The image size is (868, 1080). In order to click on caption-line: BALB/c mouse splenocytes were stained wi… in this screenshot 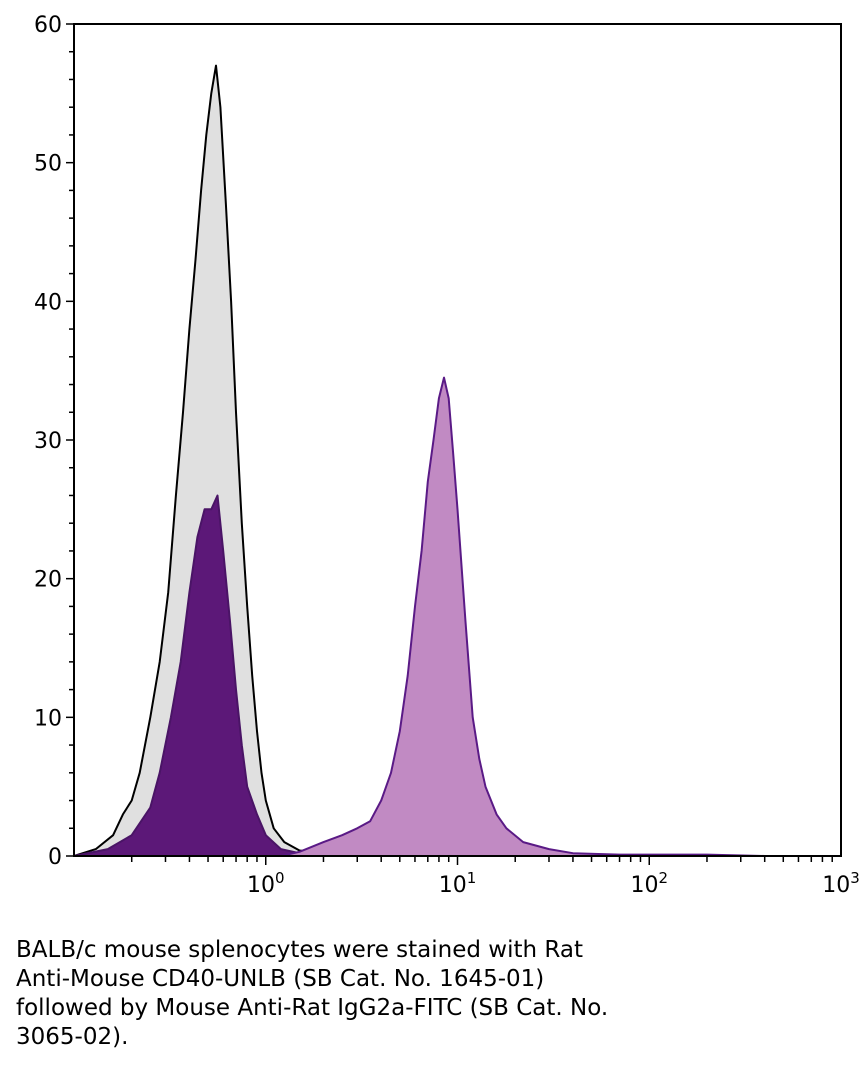, I will do `click(299, 950)`.